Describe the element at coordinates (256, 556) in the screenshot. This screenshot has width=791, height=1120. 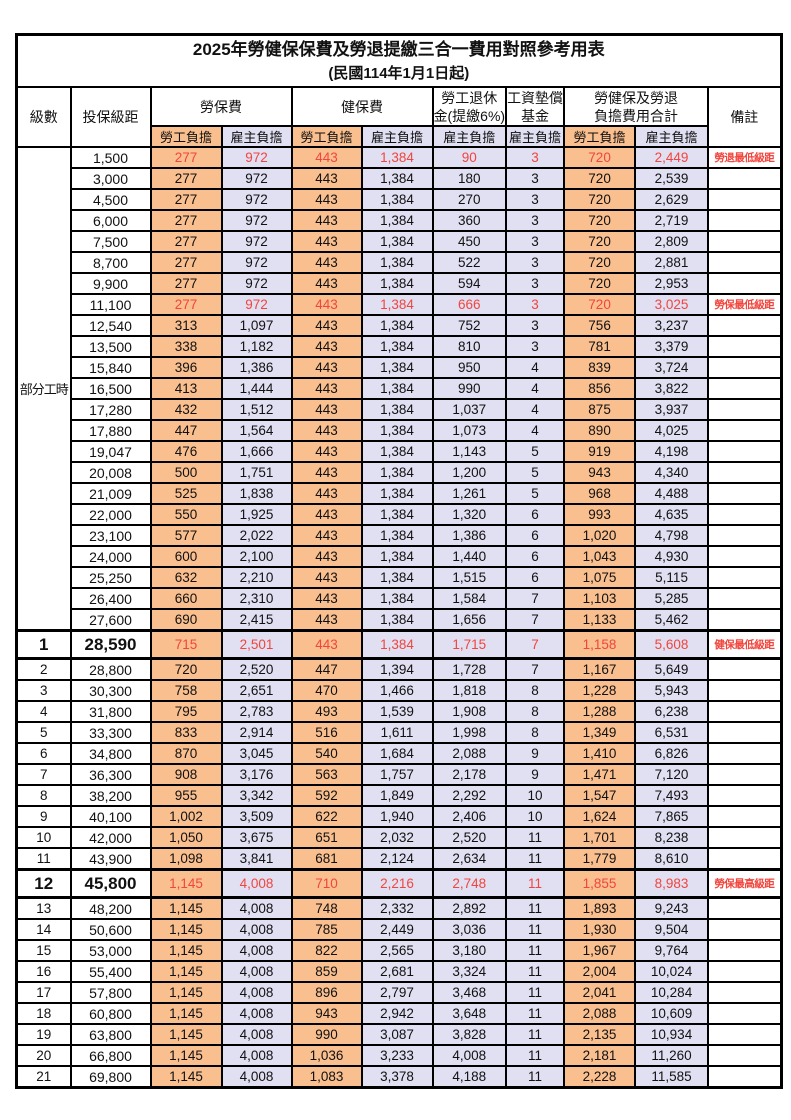
I see `value-cell: 2,100` at that location.